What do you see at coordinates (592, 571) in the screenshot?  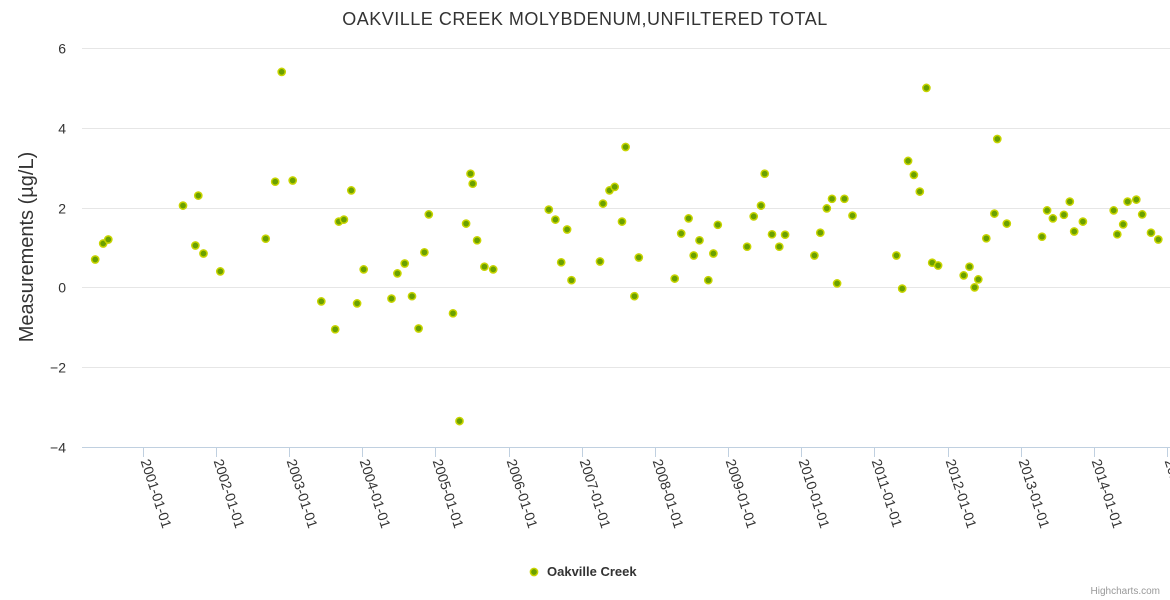 I see `legend-item-label: Oakville Creek` at bounding box center [592, 571].